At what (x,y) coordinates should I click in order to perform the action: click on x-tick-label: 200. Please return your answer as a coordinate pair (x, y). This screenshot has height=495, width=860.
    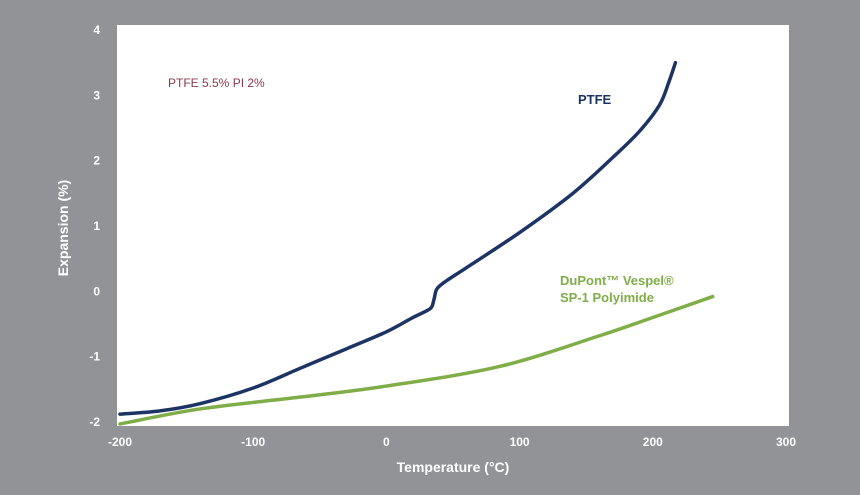
    Looking at the image, I should click on (653, 442).